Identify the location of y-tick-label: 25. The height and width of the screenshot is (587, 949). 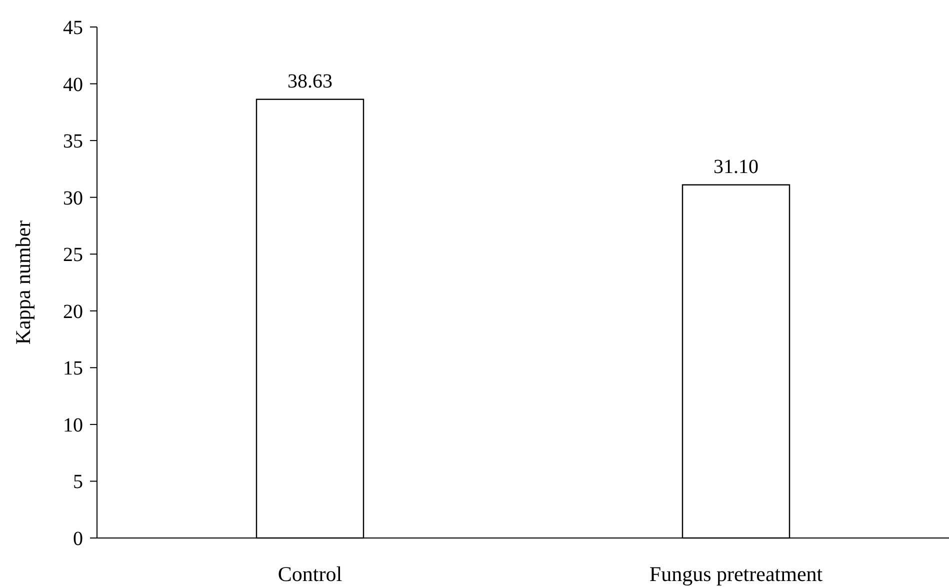
(73, 255).